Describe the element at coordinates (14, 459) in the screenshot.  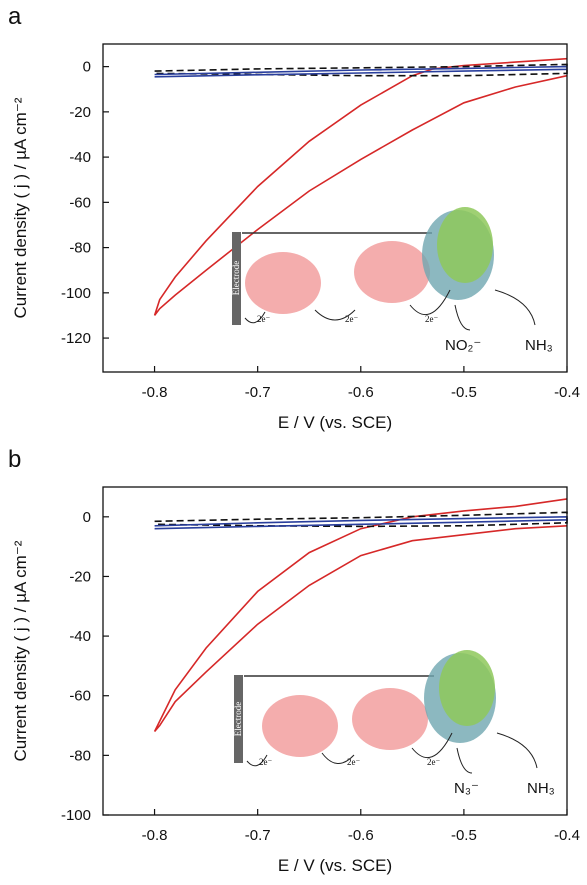
I see `panel-label: b` at that location.